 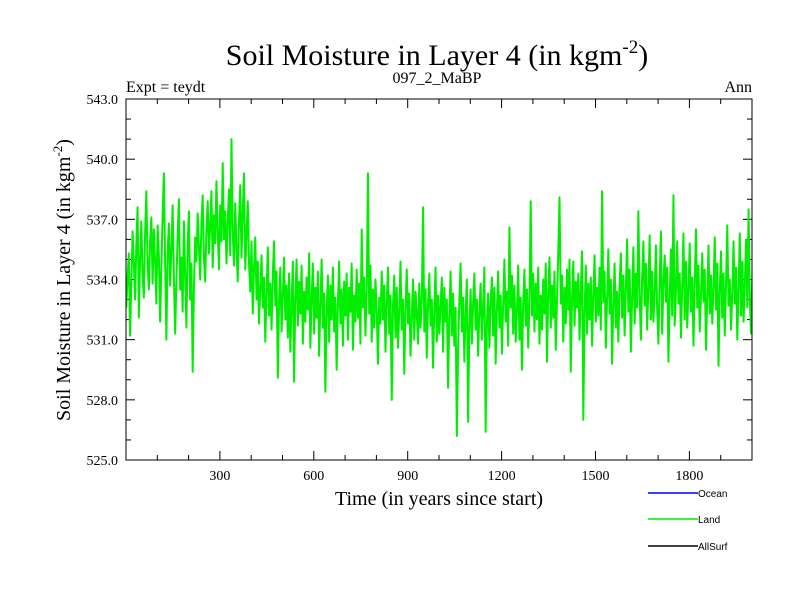 I want to click on subtitle-center: 097_2_MaBP, so click(x=437, y=78).